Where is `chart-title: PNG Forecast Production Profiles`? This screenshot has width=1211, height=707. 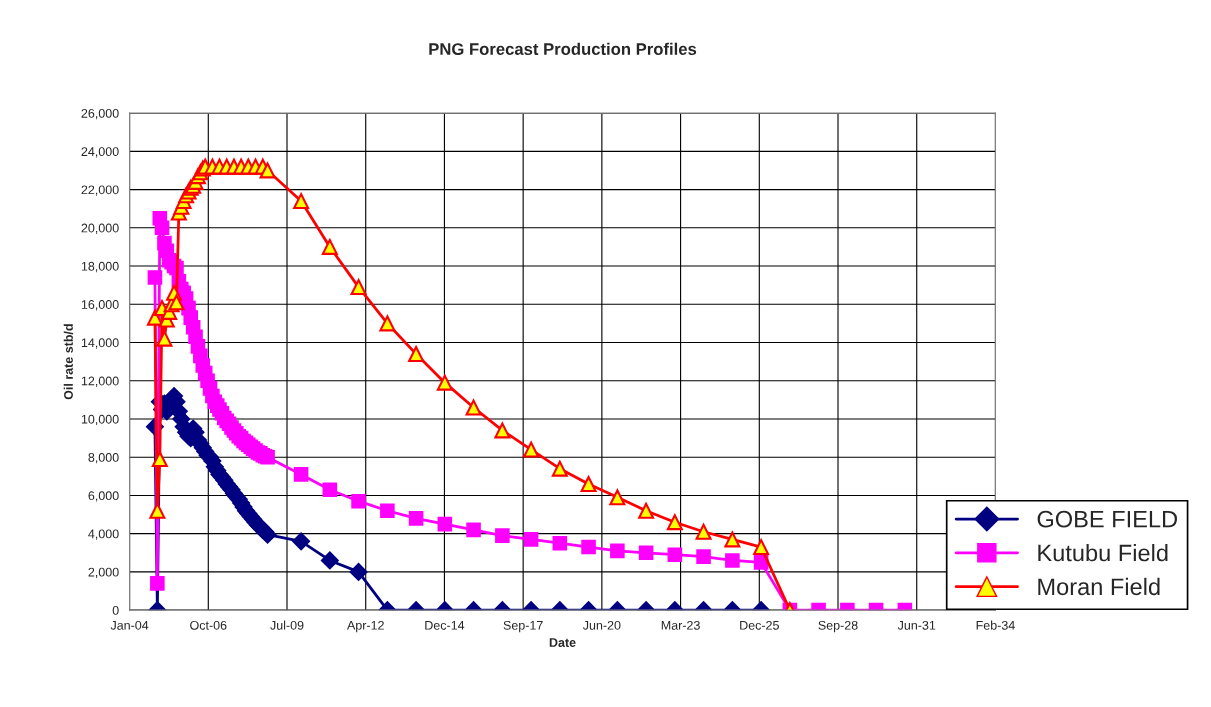
chart-title: PNG Forecast Production Profiles is located at coordinates (563, 48).